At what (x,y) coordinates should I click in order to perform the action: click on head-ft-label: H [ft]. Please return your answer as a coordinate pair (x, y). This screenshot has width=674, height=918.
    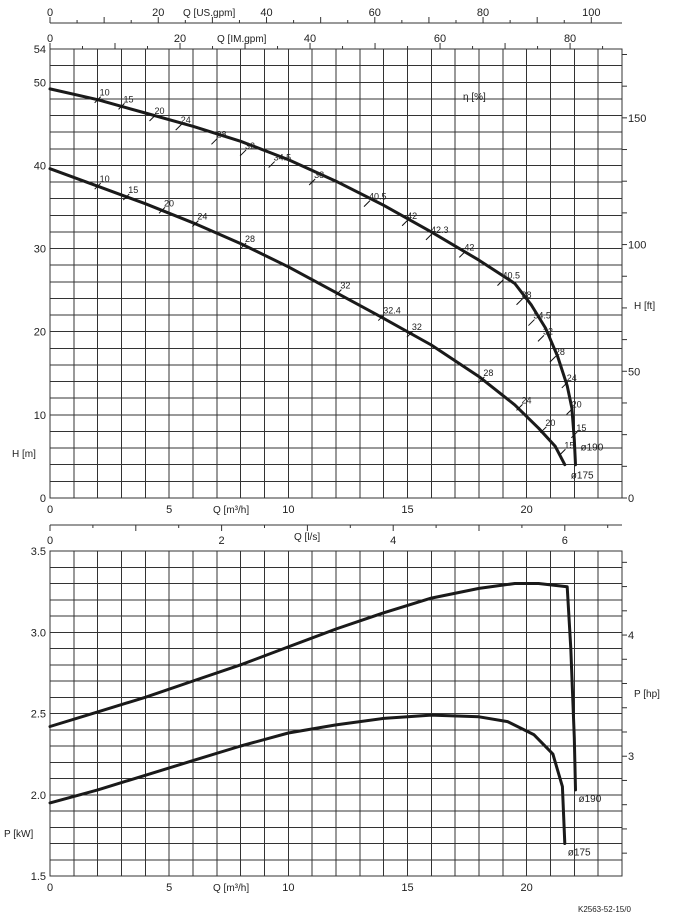
    Looking at the image, I should click on (644, 306).